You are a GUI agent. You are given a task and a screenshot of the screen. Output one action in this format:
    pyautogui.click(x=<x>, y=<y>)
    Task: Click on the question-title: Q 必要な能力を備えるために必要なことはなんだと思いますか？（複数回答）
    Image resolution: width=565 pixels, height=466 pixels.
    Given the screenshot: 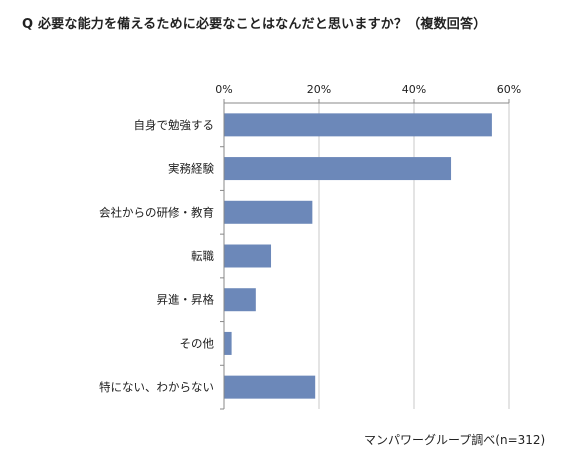 What is the action you would take?
    pyautogui.click(x=254, y=24)
    